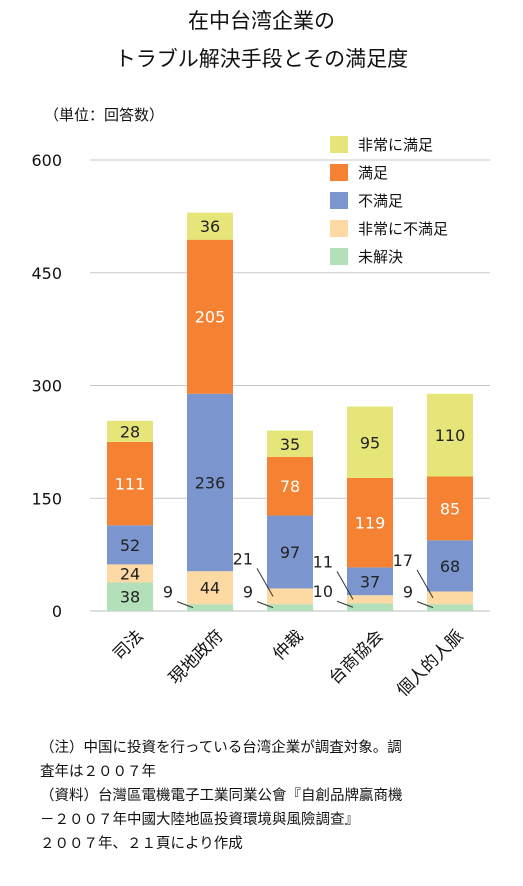 Image resolution: width=523 pixels, height=886 pixels. I want to click on legend-label: 非常に満足, so click(395, 145).